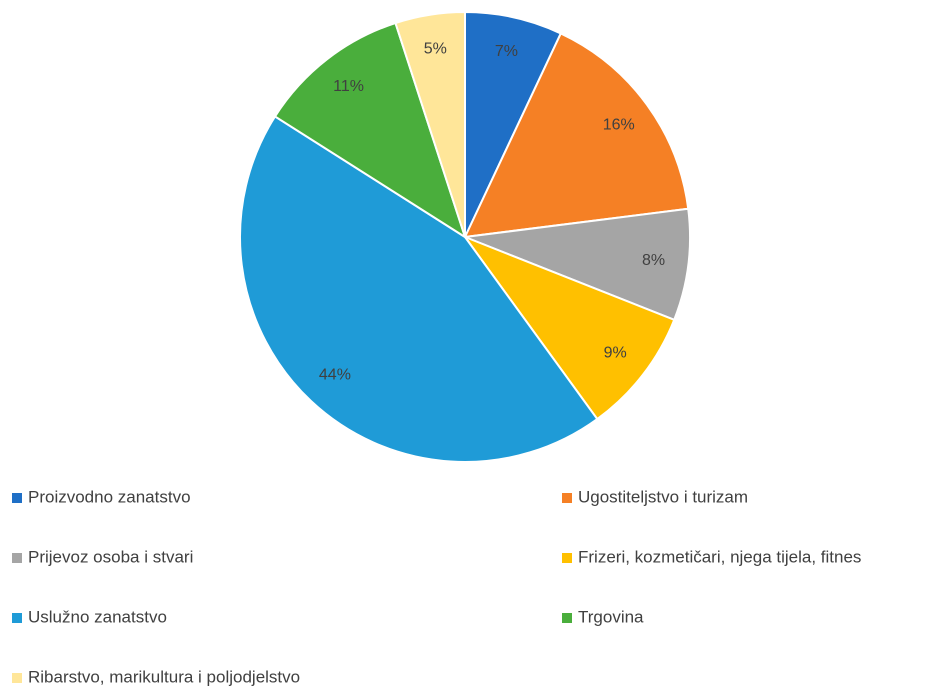  I want to click on data-label: 16%, so click(619, 125).